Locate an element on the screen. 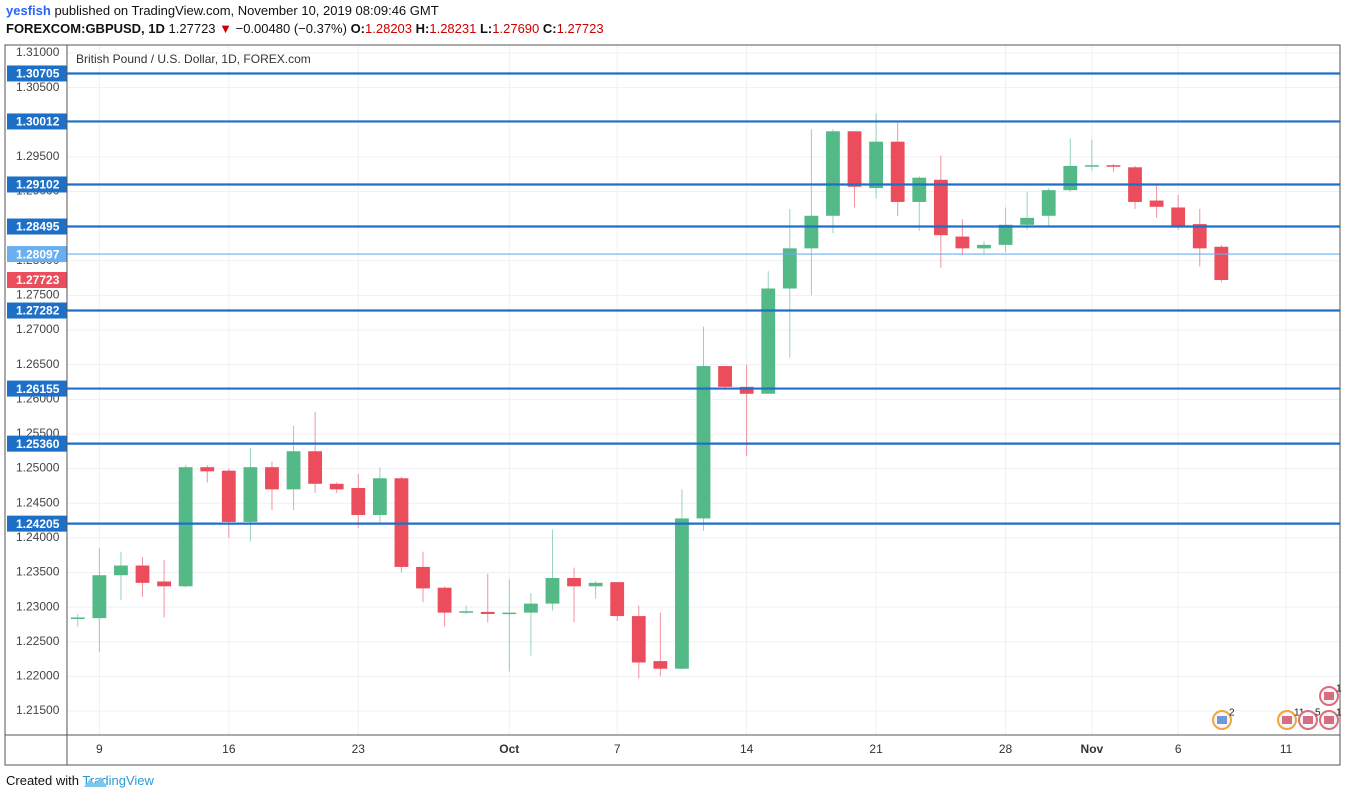 The image size is (1347, 800). x-tick-label: 7 is located at coordinates (617, 749).